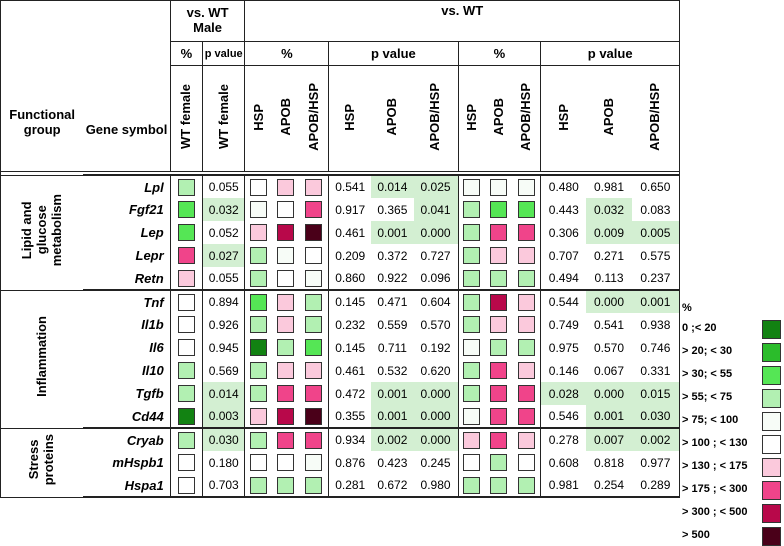  Describe the element at coordinates (563, 232) in the screenshot. I see `male-hsp-pvalue: 0.306` at that location.